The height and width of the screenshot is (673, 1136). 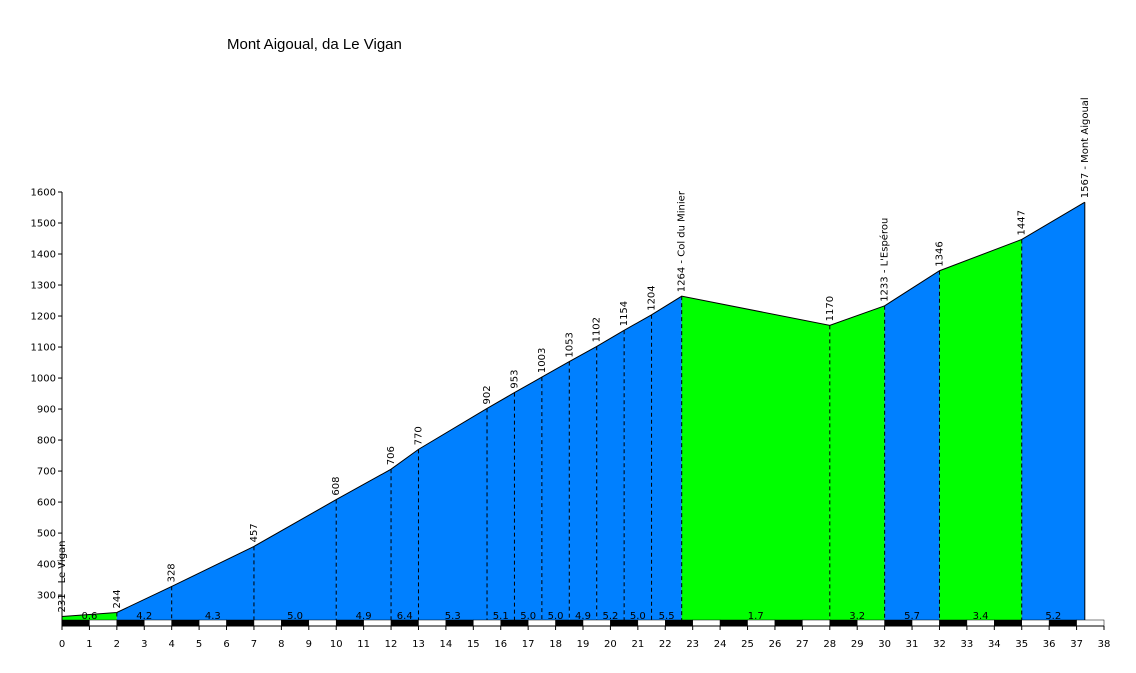 What do you see at coordinates (692, 644) in the screenshot?
I see `x-tick-label: 23` at bounding box center [692, 644].